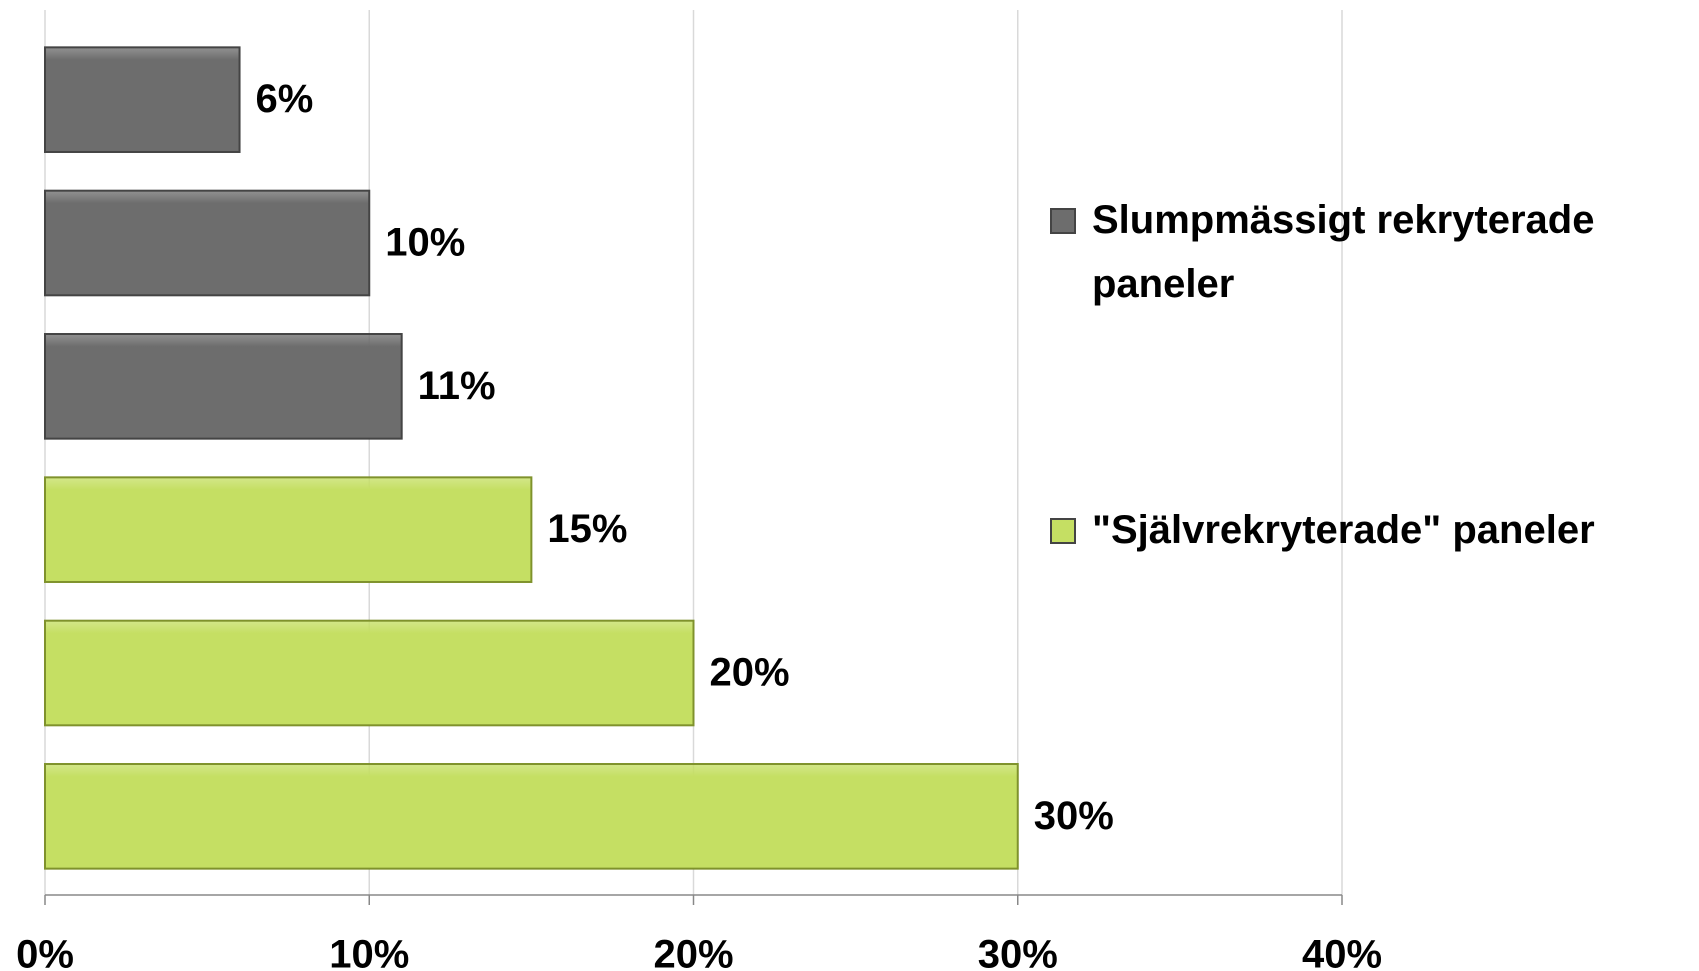 The height and width of the screenshot is (971, 1699). What do you see at coordinates (750, 673) in the screenshot?
I see `data-label: 20%` at bounding box center [750, 673].